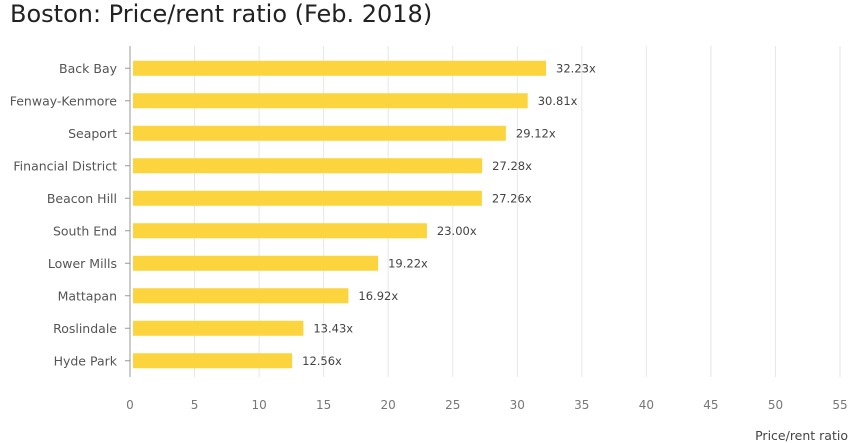 The image size is (860, 443). I want to click on category-label: South End, so click(85, 230).